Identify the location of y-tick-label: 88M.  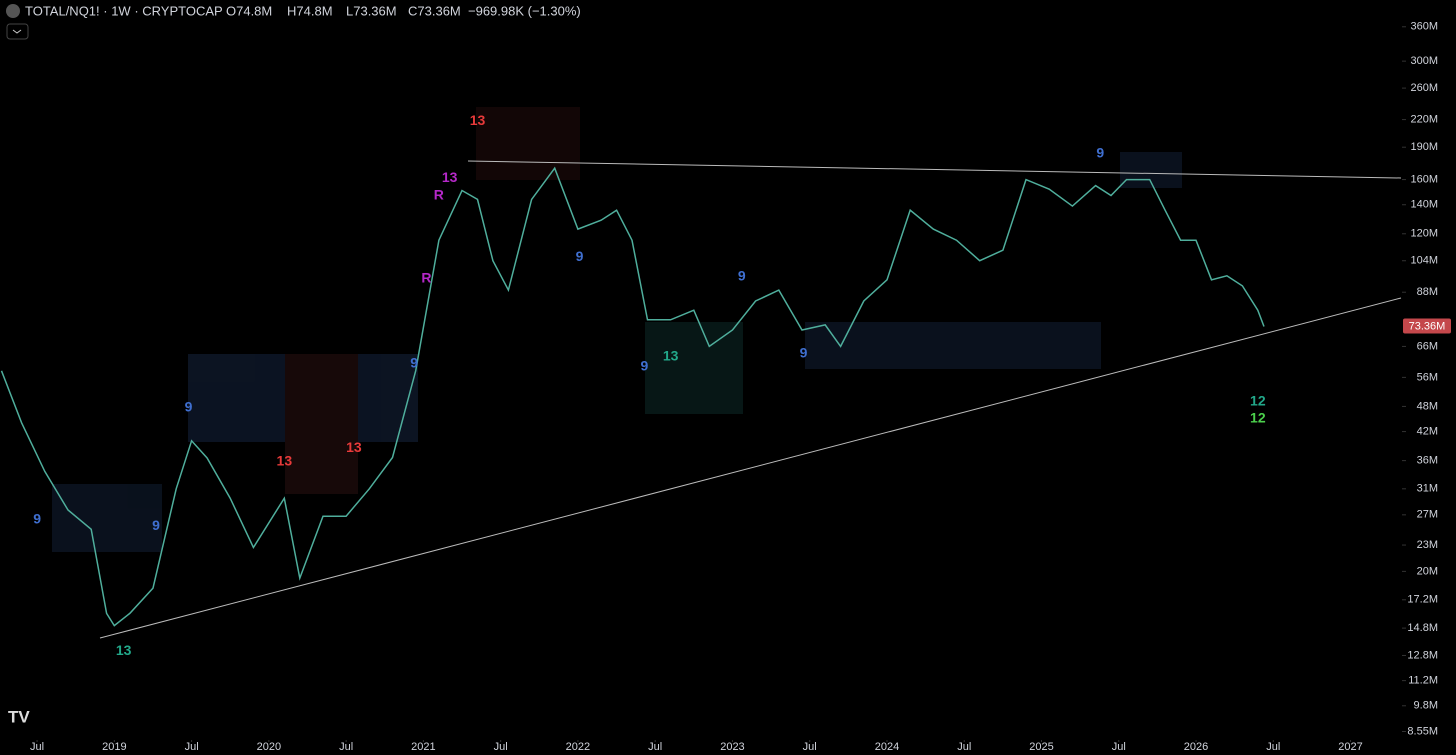
(1427, 292).